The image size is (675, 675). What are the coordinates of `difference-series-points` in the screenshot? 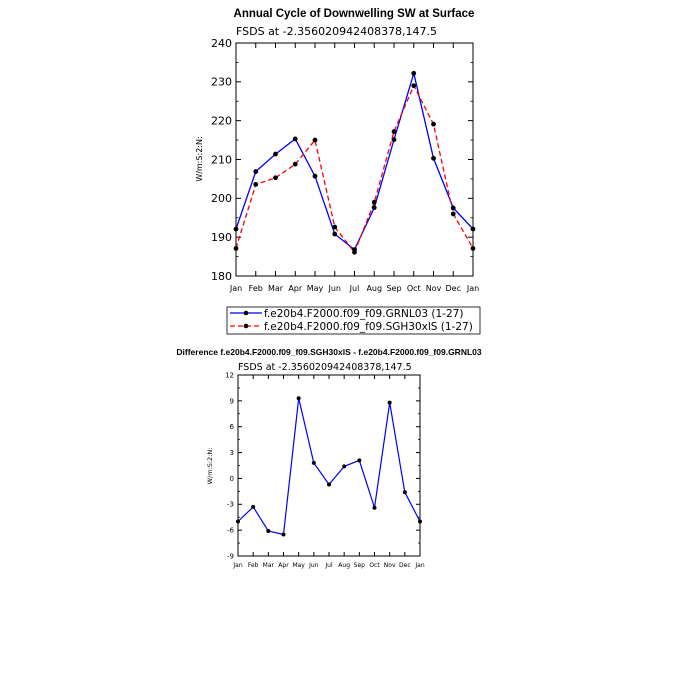 It's located at (329, 466).